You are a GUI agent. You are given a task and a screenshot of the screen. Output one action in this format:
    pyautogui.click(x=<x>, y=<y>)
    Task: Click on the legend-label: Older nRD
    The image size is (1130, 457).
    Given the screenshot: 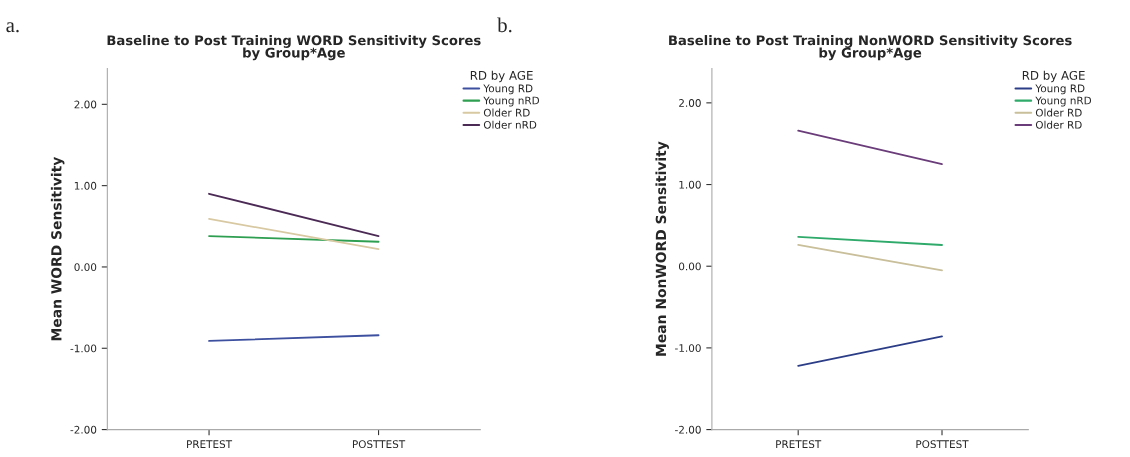 What is the action you would take?
    pyautogui.click(x=510, y=124)
    